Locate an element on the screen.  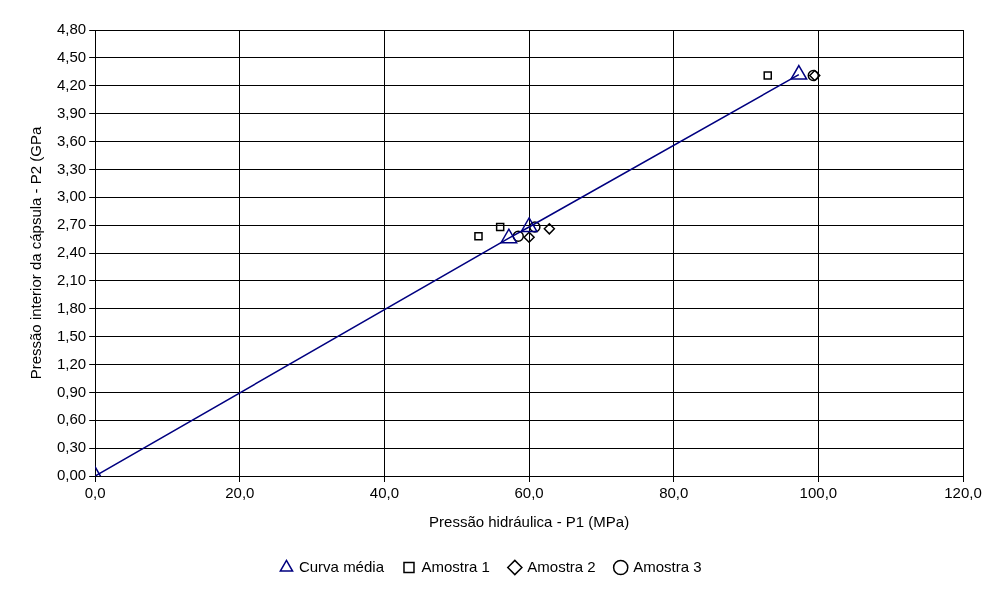
x-tick-label: 60,0 is located at coordinates (529, 493).